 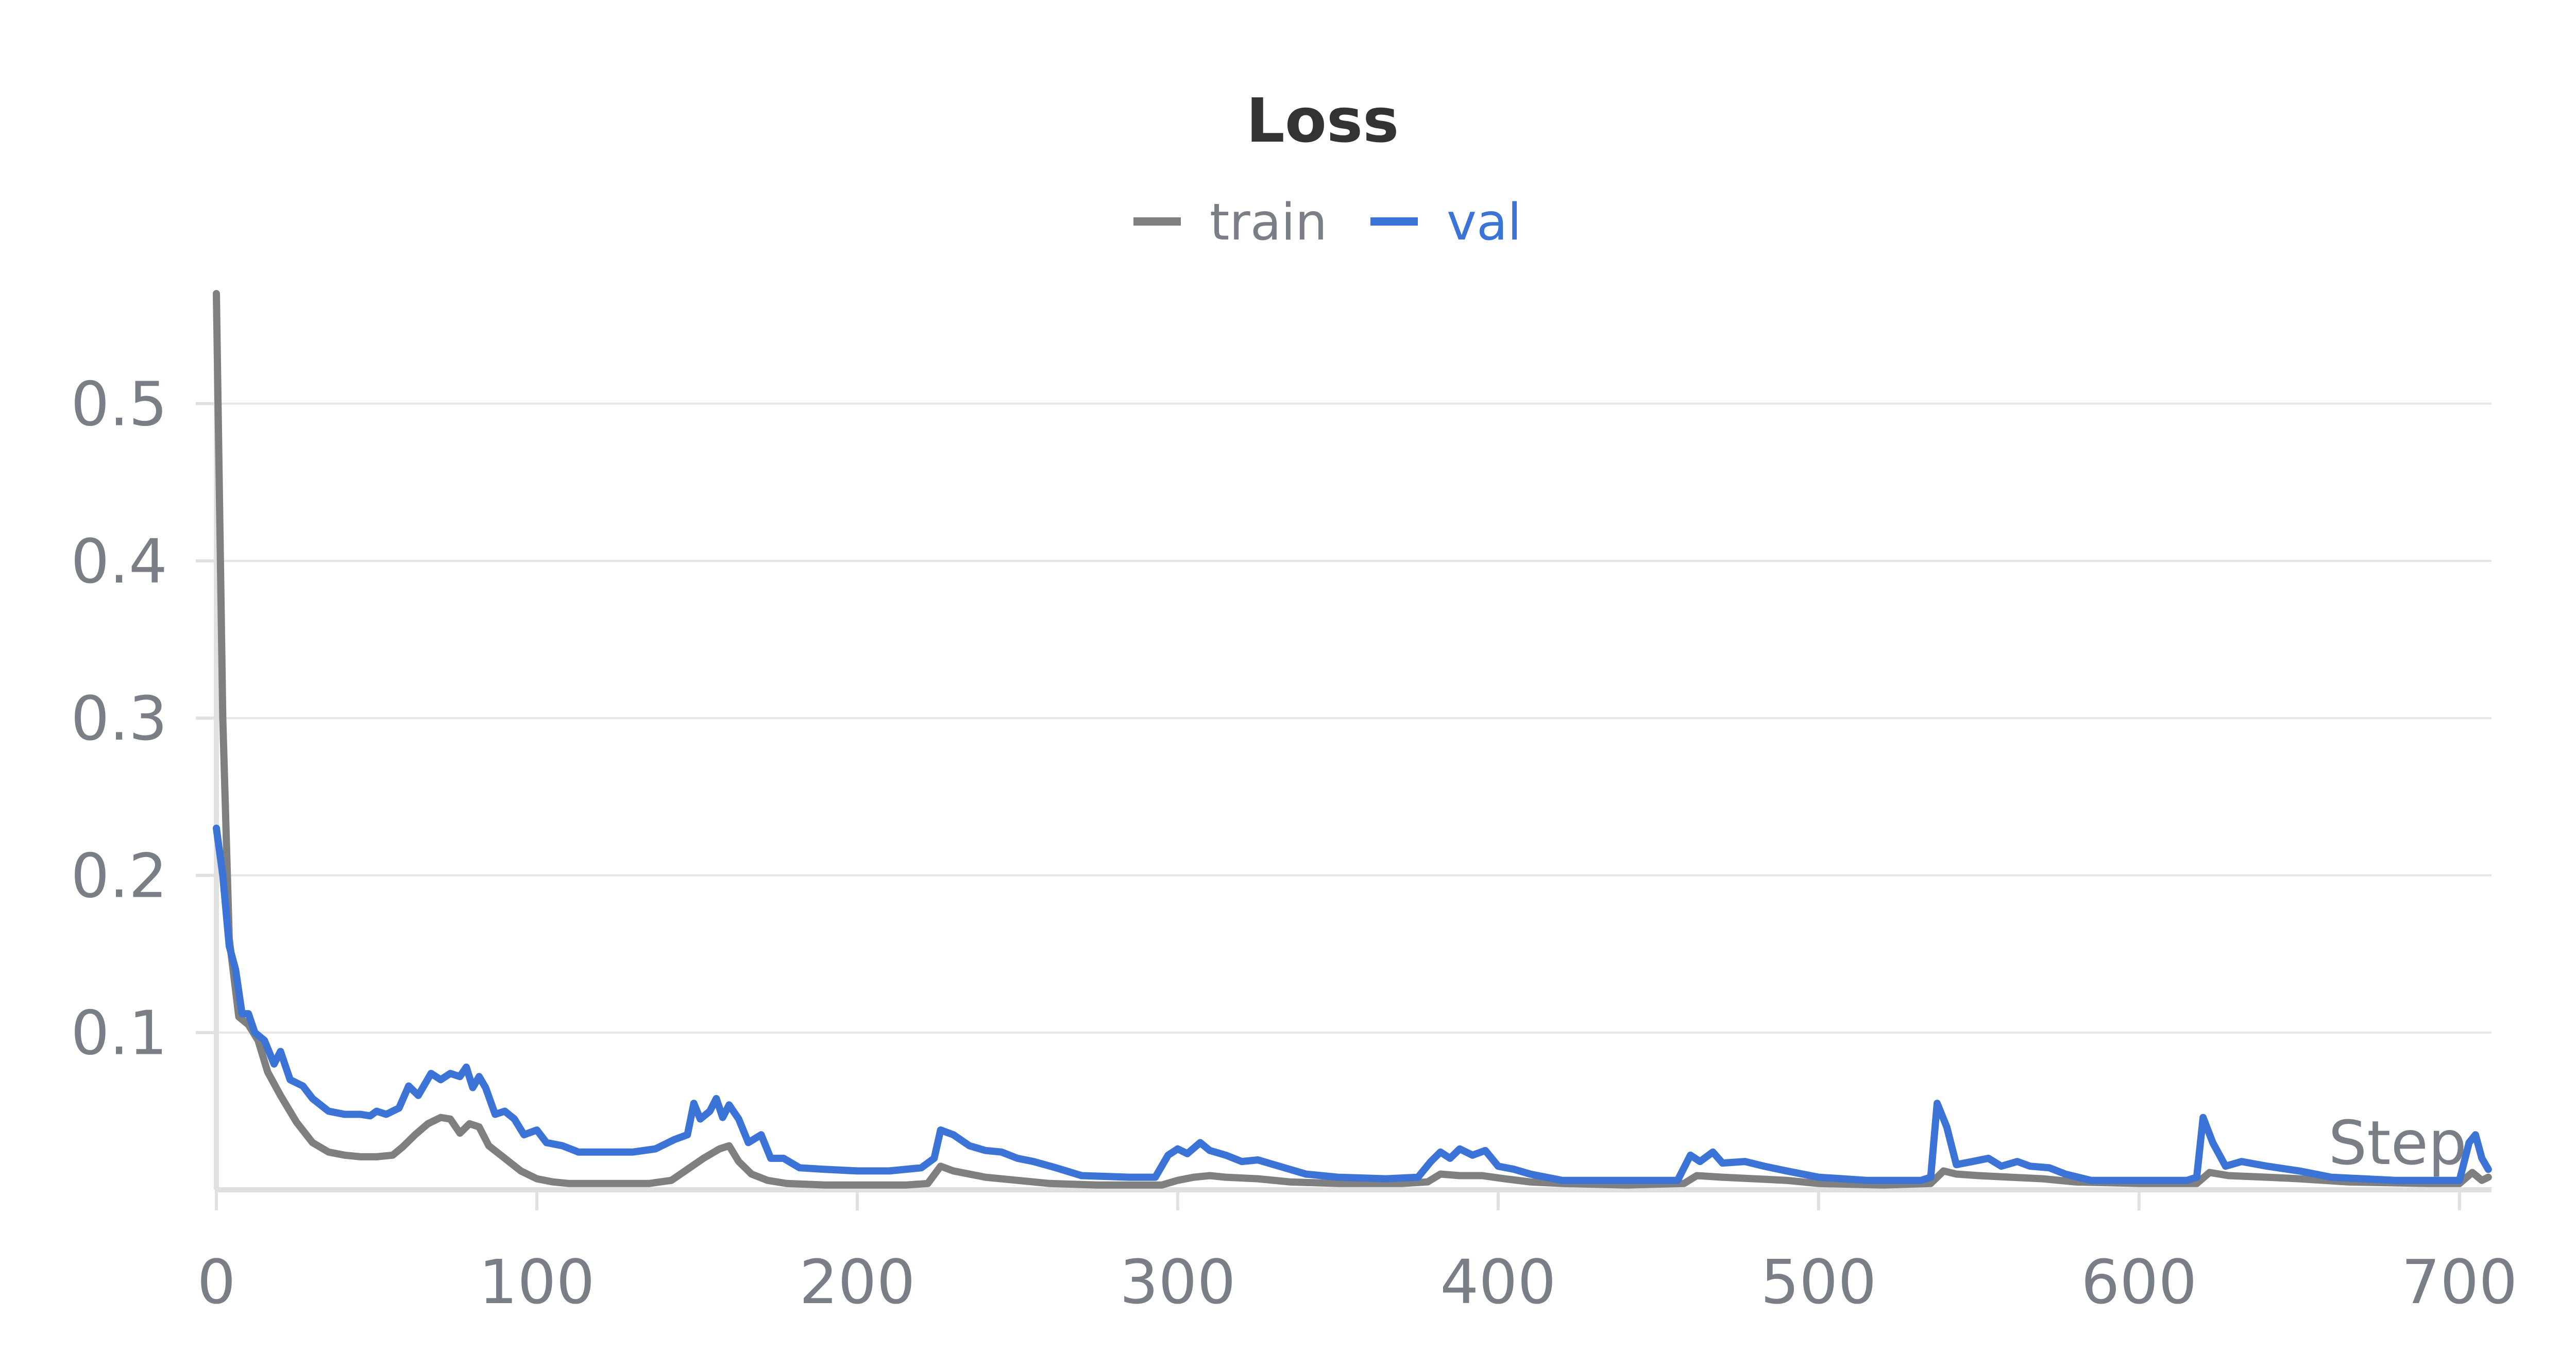 I want to click on x-tick-label: 300, so click(x=1177, y=1282).